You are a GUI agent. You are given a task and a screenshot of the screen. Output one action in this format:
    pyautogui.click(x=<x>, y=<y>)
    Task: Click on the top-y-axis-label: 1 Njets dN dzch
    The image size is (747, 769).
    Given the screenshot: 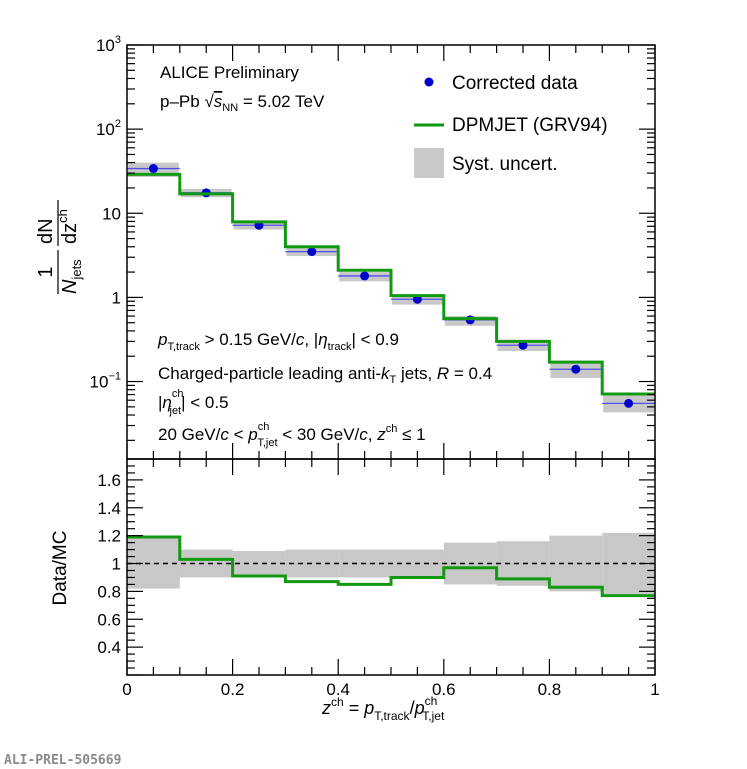 What is the action you would take?
    pyautogui.click(x=59, y=247)
    